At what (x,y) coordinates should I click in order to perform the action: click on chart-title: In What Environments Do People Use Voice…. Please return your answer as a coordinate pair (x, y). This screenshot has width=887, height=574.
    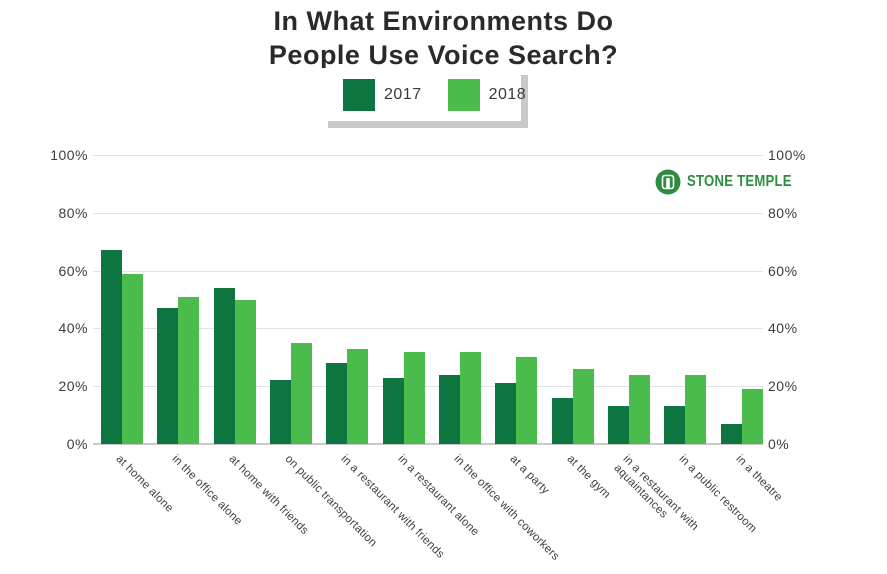
    Looking at the image, I should click on (443, 38).